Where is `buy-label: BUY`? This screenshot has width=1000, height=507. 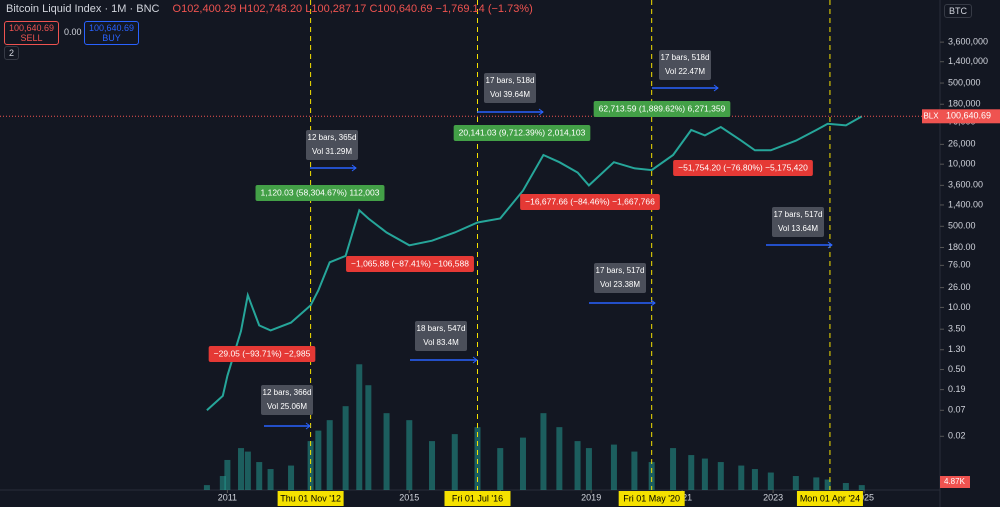 buy-label: BUY is located at coordinates (111, 38).